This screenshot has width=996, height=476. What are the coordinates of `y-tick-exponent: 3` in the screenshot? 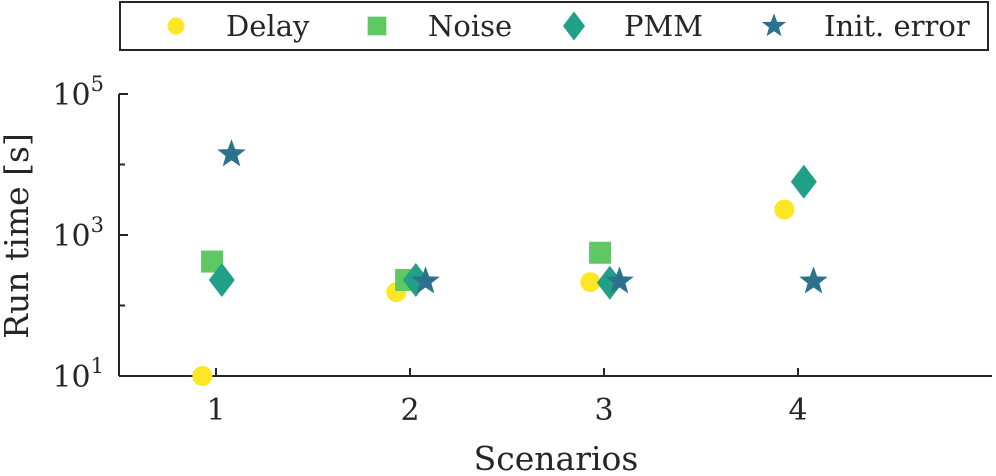 It's located at (97, 225).